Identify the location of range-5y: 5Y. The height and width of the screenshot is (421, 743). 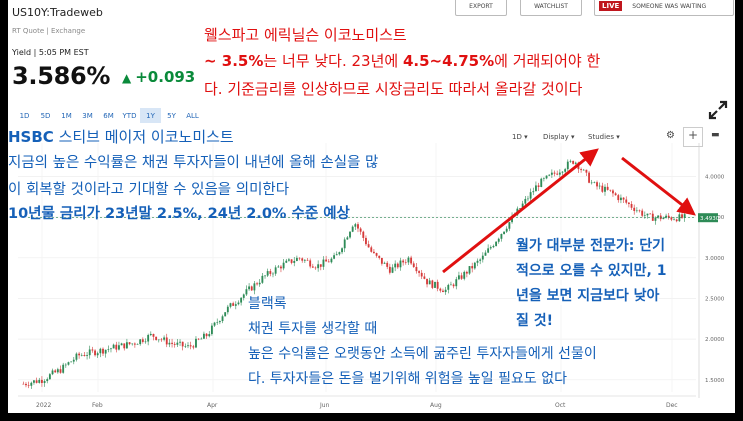
(171, 115).